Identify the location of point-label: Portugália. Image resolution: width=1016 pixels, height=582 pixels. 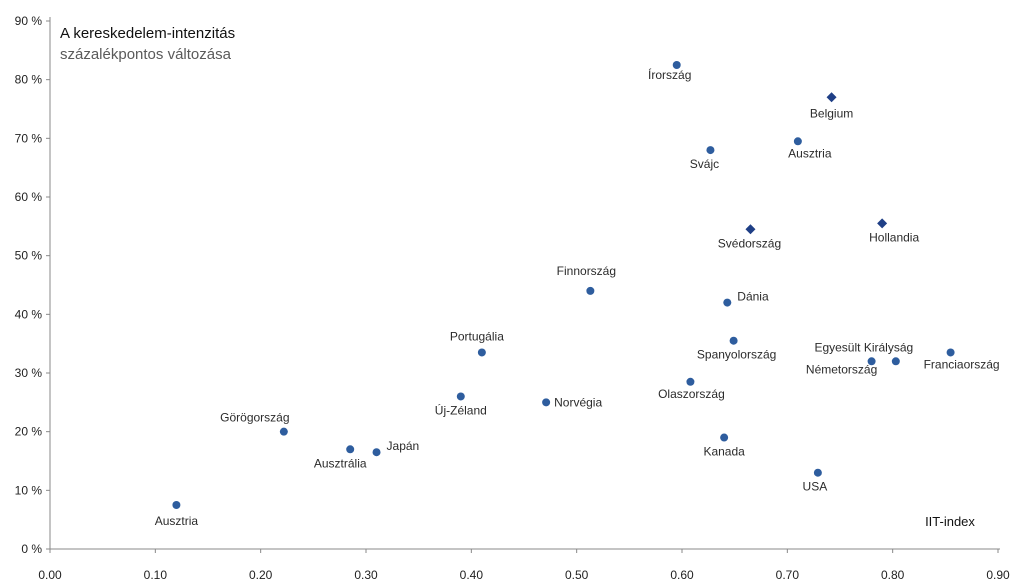
(477, 336).